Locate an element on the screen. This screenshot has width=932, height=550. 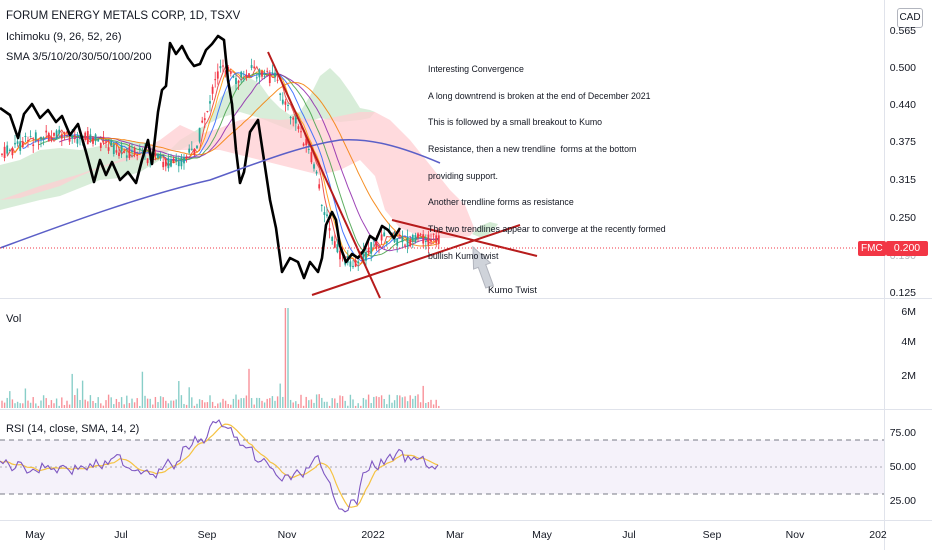
sma-legend: SMA 3/5/10/20/30/50/100/200 is located at coordinates (79, 57).